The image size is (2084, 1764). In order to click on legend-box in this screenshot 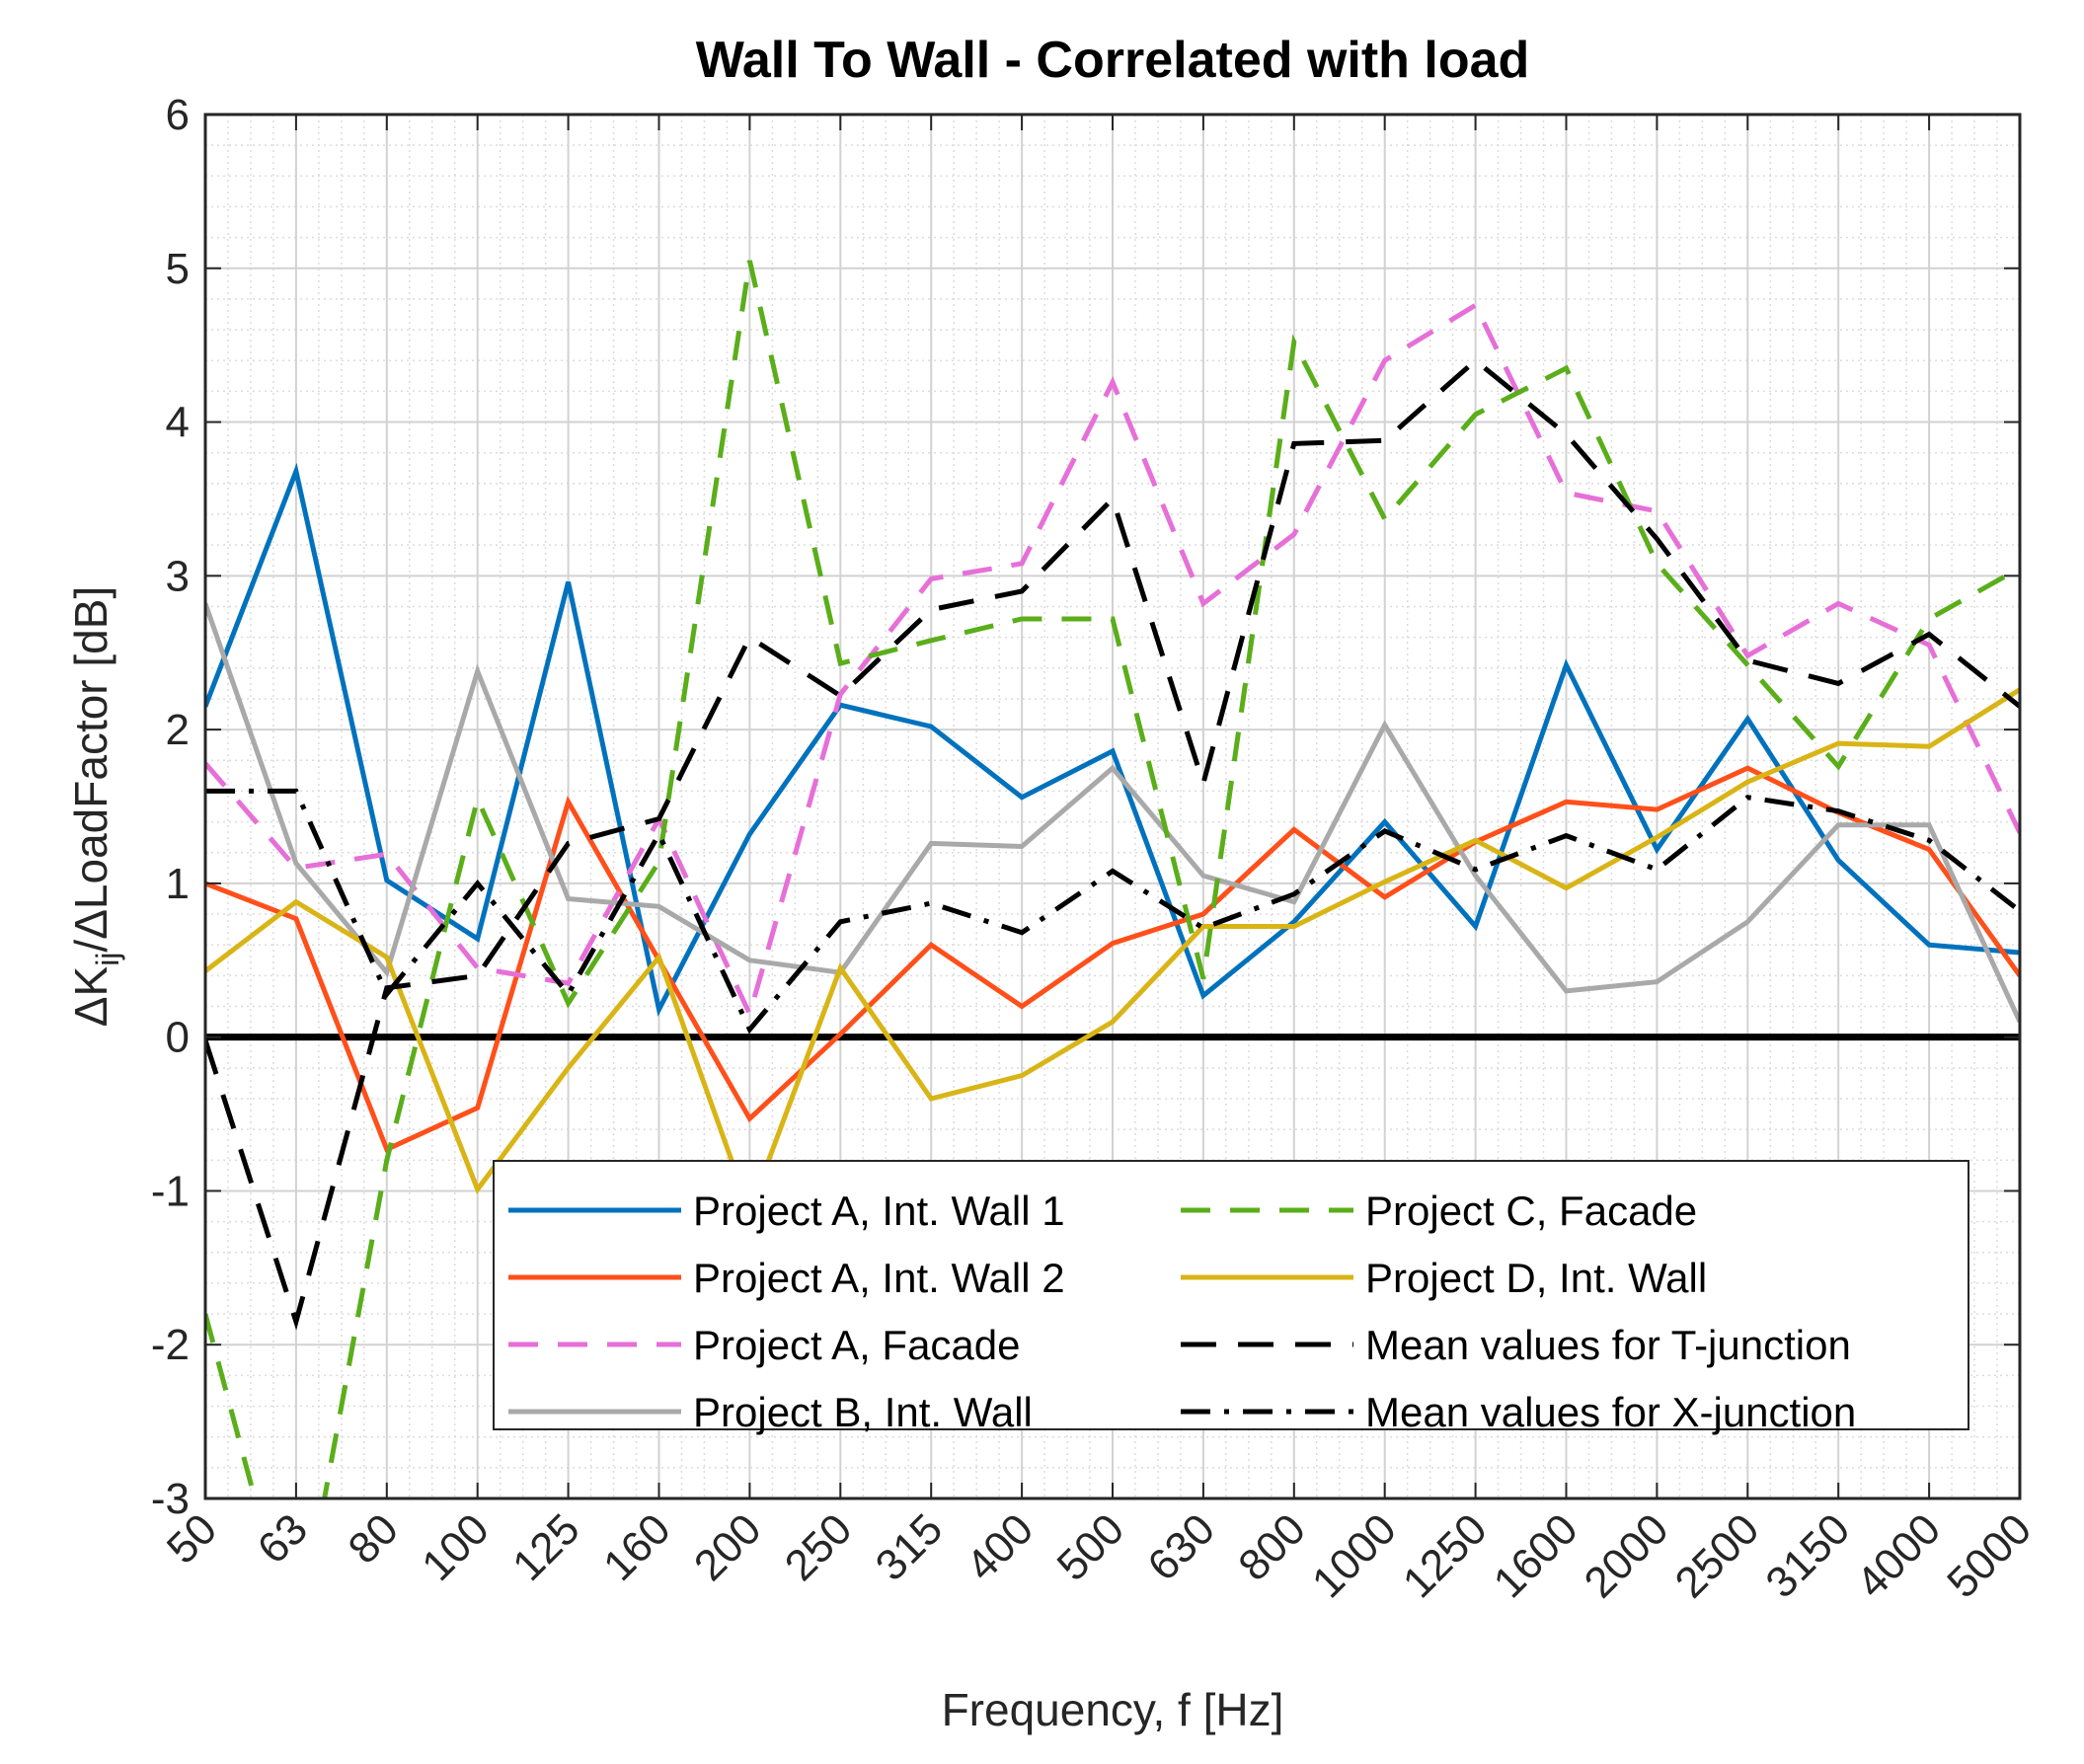, I will do `click(1231, 1295)`.